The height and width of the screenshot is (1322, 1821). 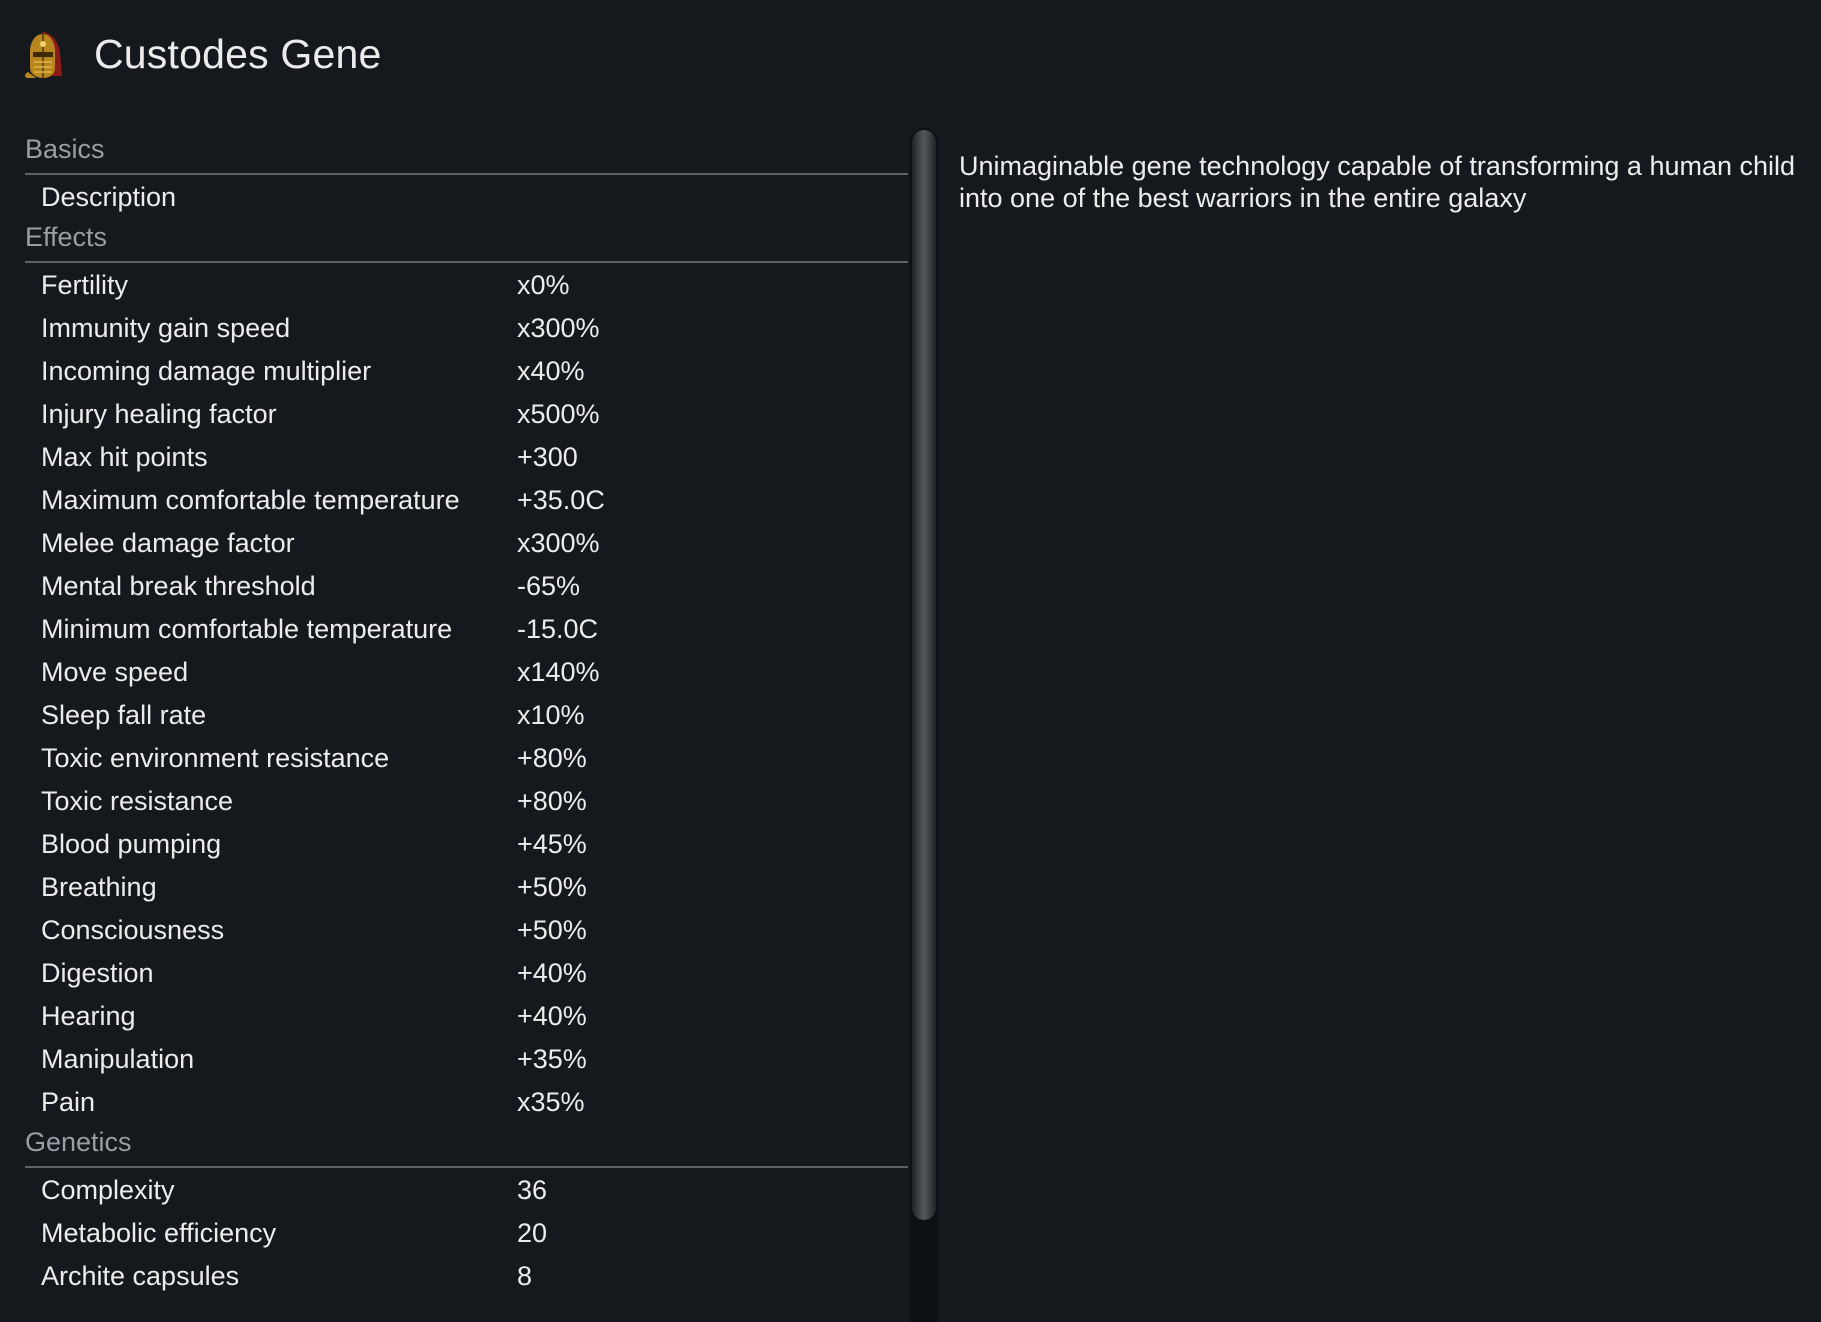 I want to click on section-header-genetics: Genetics, so click(x=466, y=1145).